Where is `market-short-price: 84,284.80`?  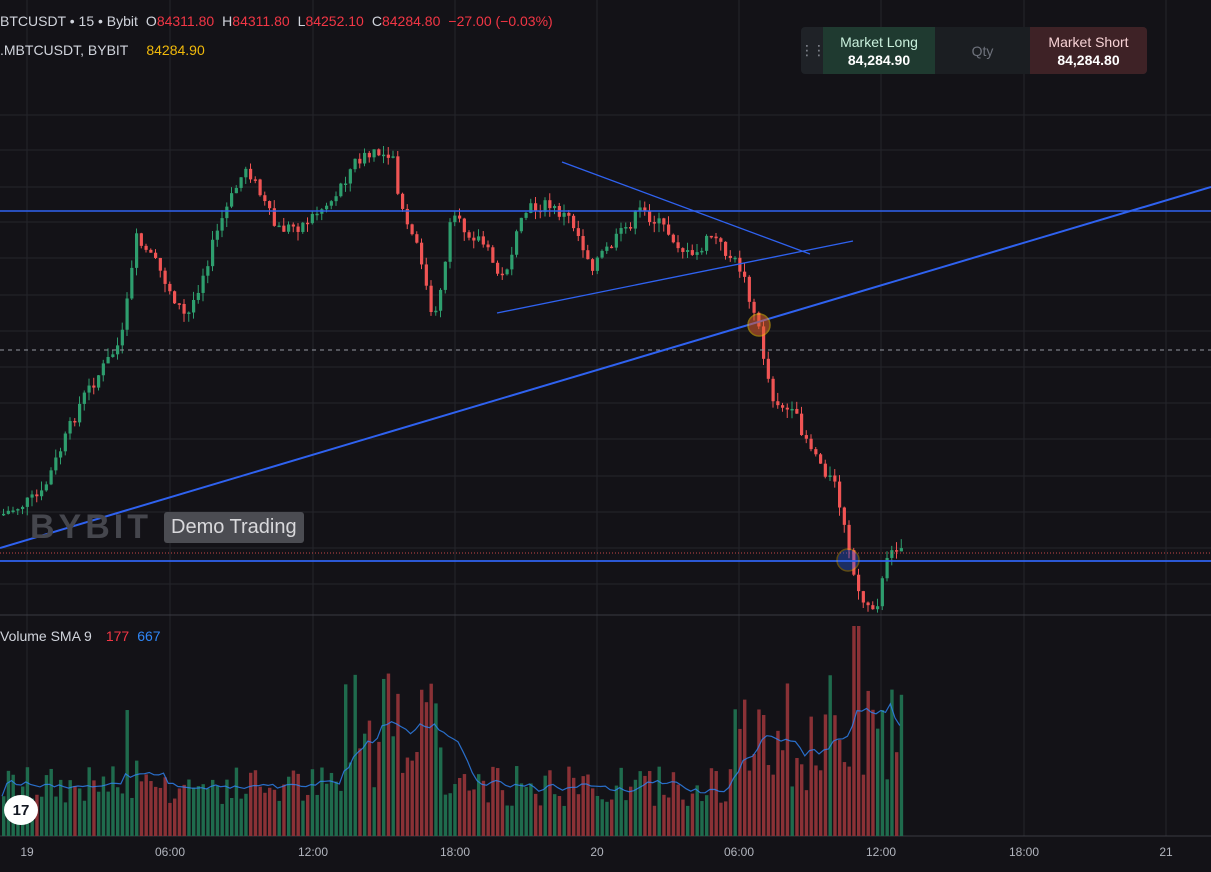 market-short-price: 84,284.80 is located at coordinates (1088, 59).